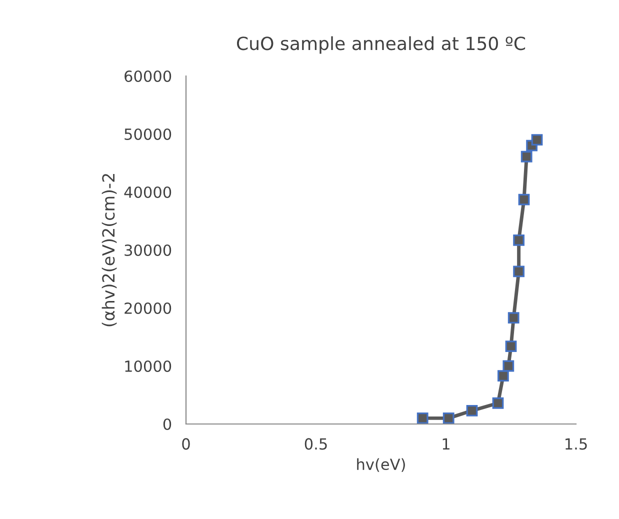 This screenshot has width=619, height=519. What do you see at coordinates (148, 134) in the screenshot?
I see `y-tick-label: 50000` at bounding box center [148, 134].